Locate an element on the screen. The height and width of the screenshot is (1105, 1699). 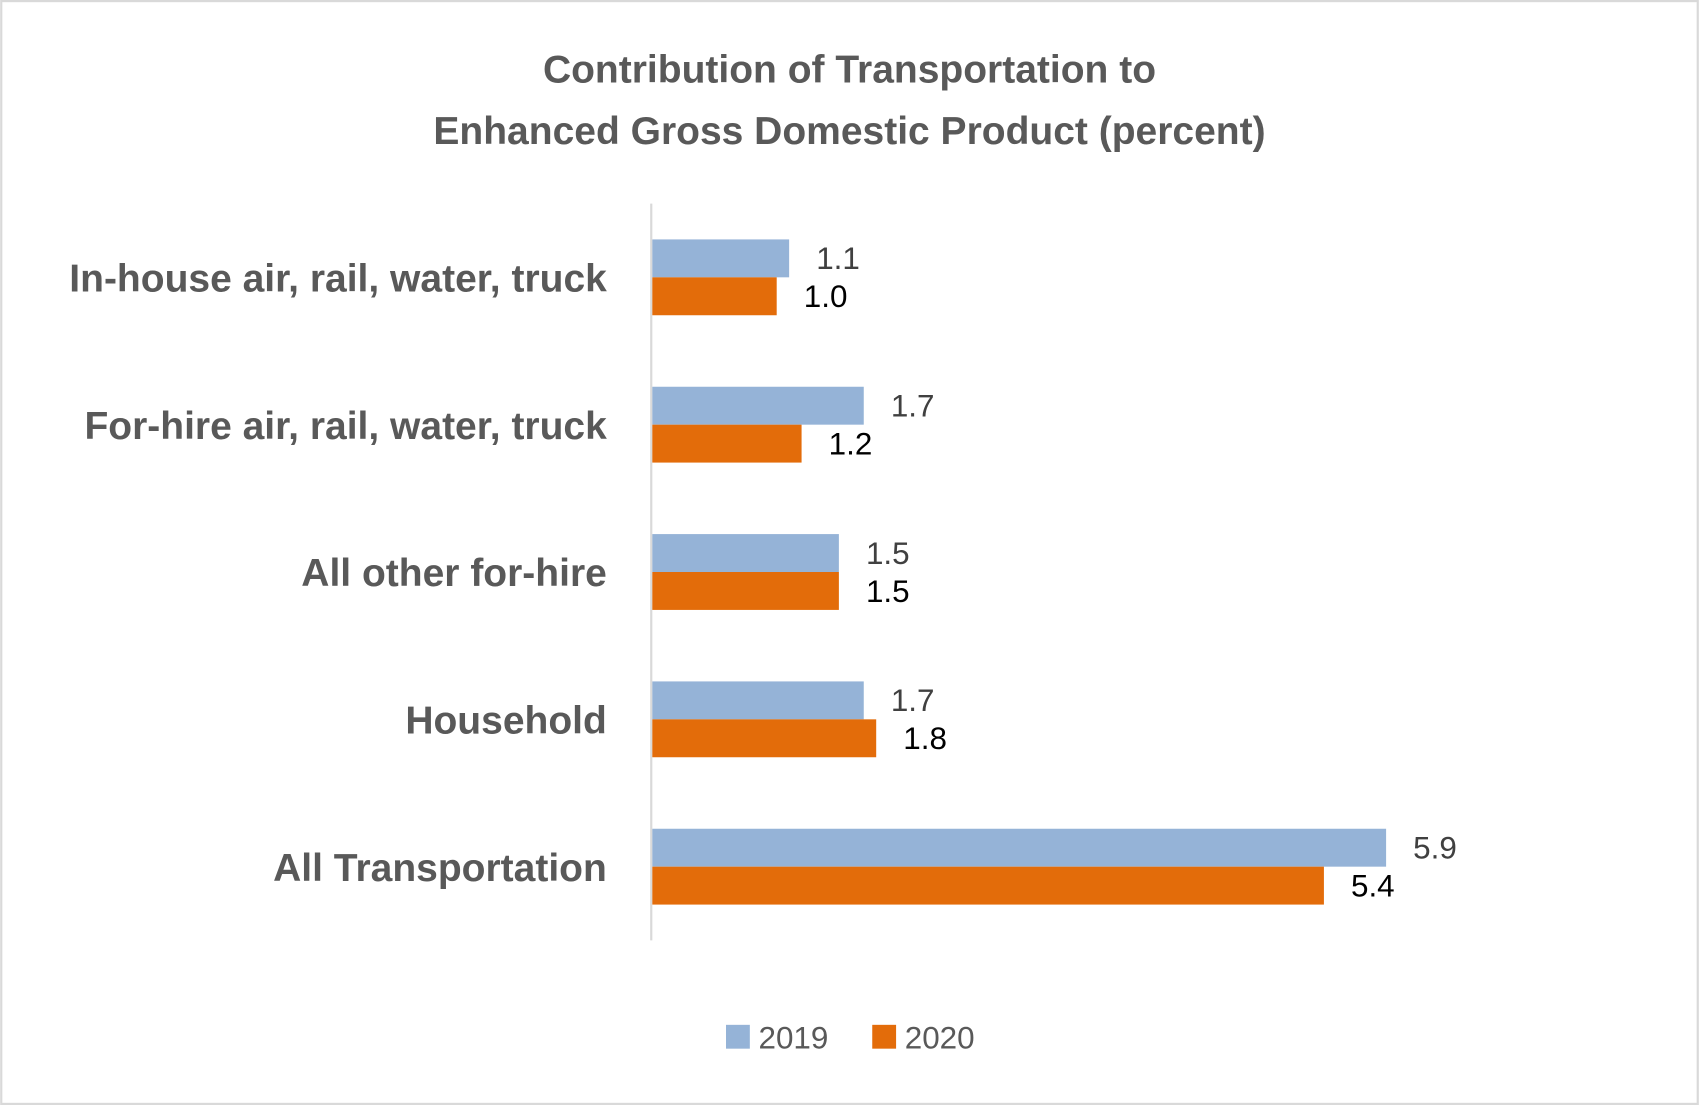
data-label-2020: 1.0 is located at coordinates (826, 296).